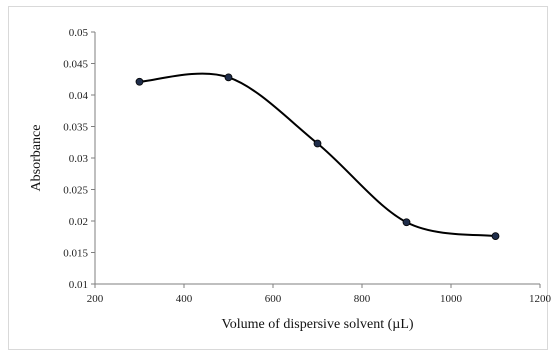 The image size is (556, 356). What do you see at coordinates (75, 191) in the screenshot?
I see `y-tick-label: 0.025` at bounding box center [75, 191].